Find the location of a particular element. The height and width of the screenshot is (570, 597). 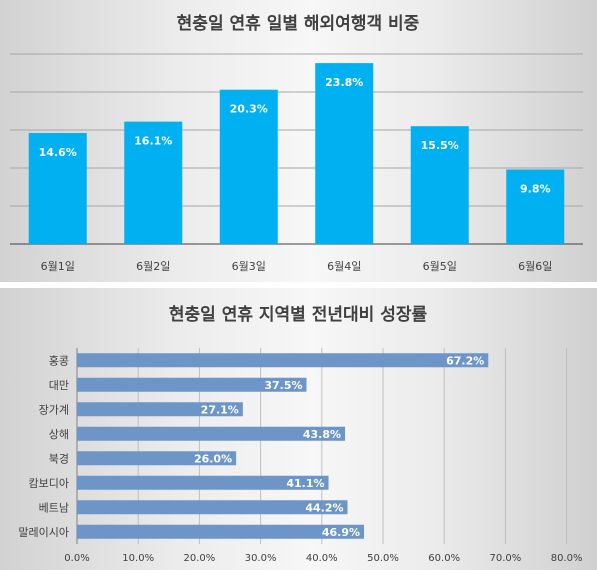

x-tick-label: 6월6일 is located at coordinates (535, 266).